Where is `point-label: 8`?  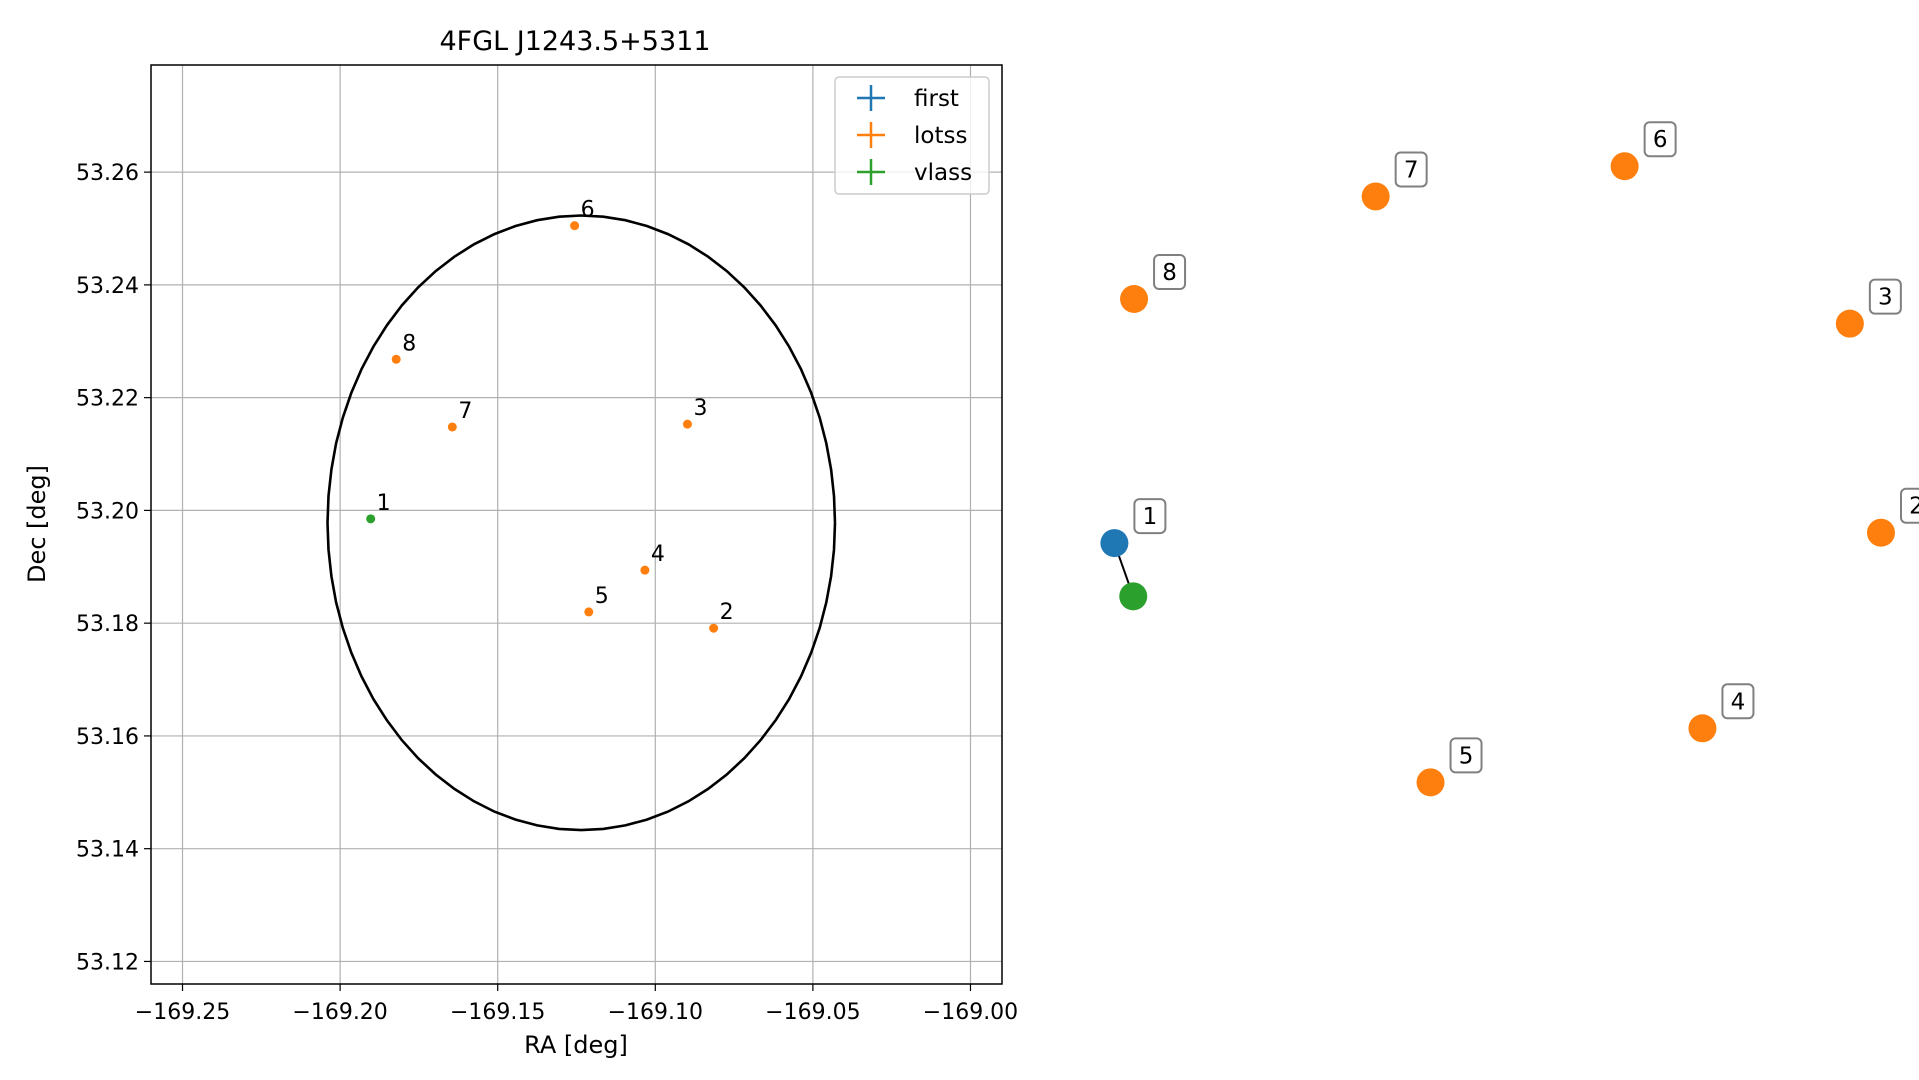 point-label: 8 is located at coordinates (409, 343).